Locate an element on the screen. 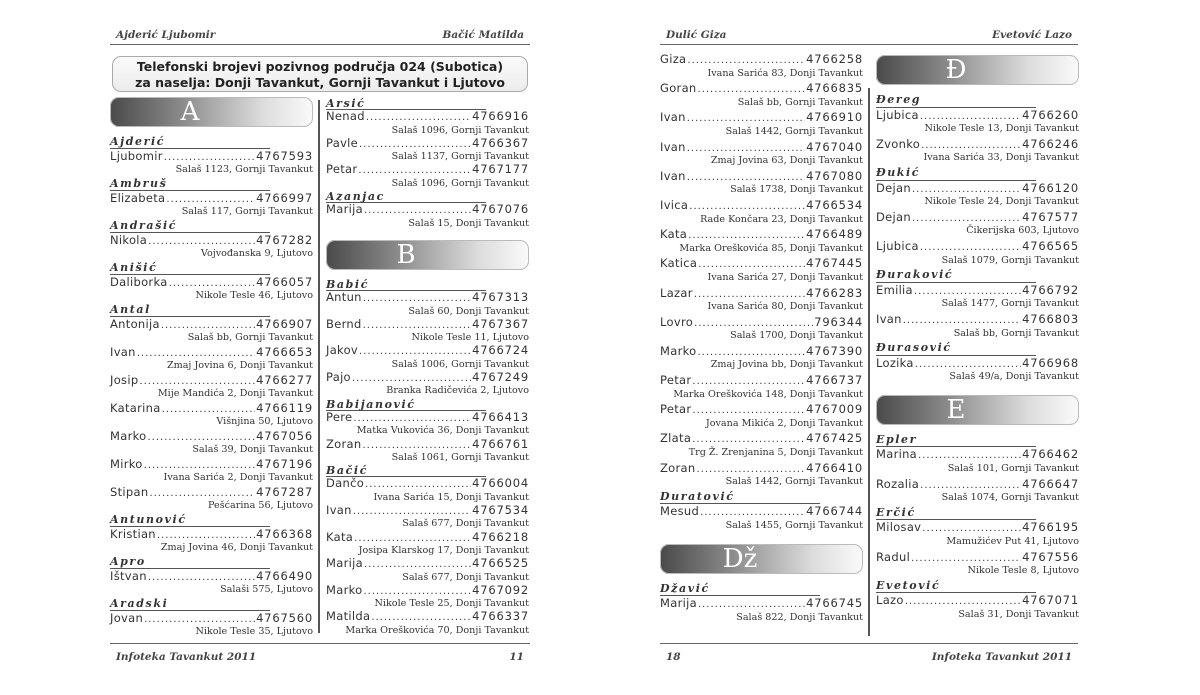 The width and height of the screenshot is (1200, 695). entry-first-name: Daliborka is located at coordinates (139, 282).